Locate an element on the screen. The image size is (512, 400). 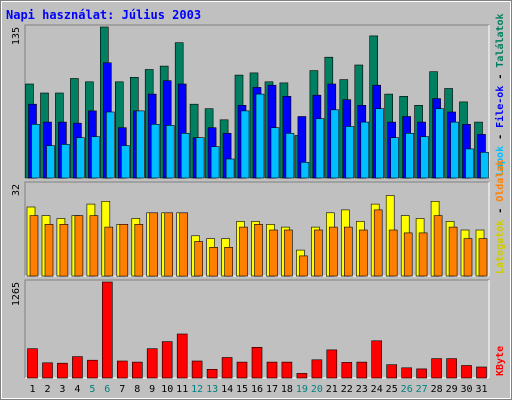
x-tick-label: 31 is located at coordinates (481, 389).